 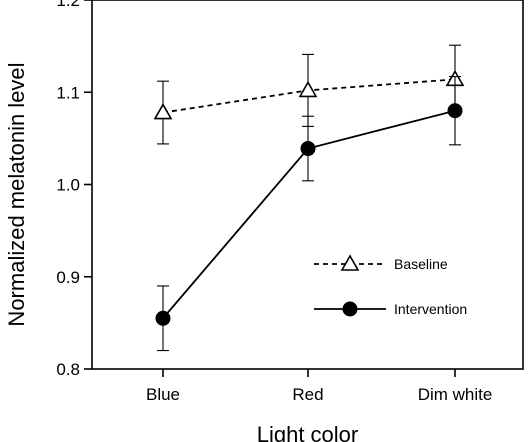 I want to click on y-tick-label: 1.0, so click(x=68, y=185).